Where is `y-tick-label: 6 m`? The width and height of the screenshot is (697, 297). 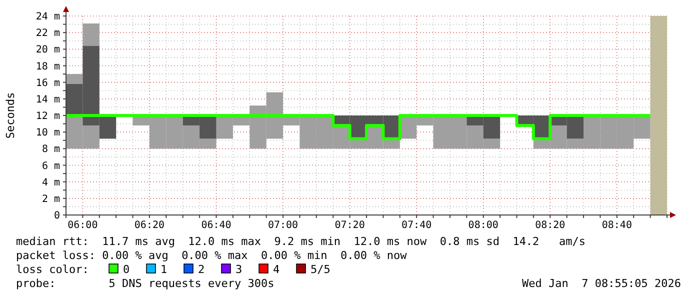
y-tick-label: 6 m is located at coordinates (51, 166).